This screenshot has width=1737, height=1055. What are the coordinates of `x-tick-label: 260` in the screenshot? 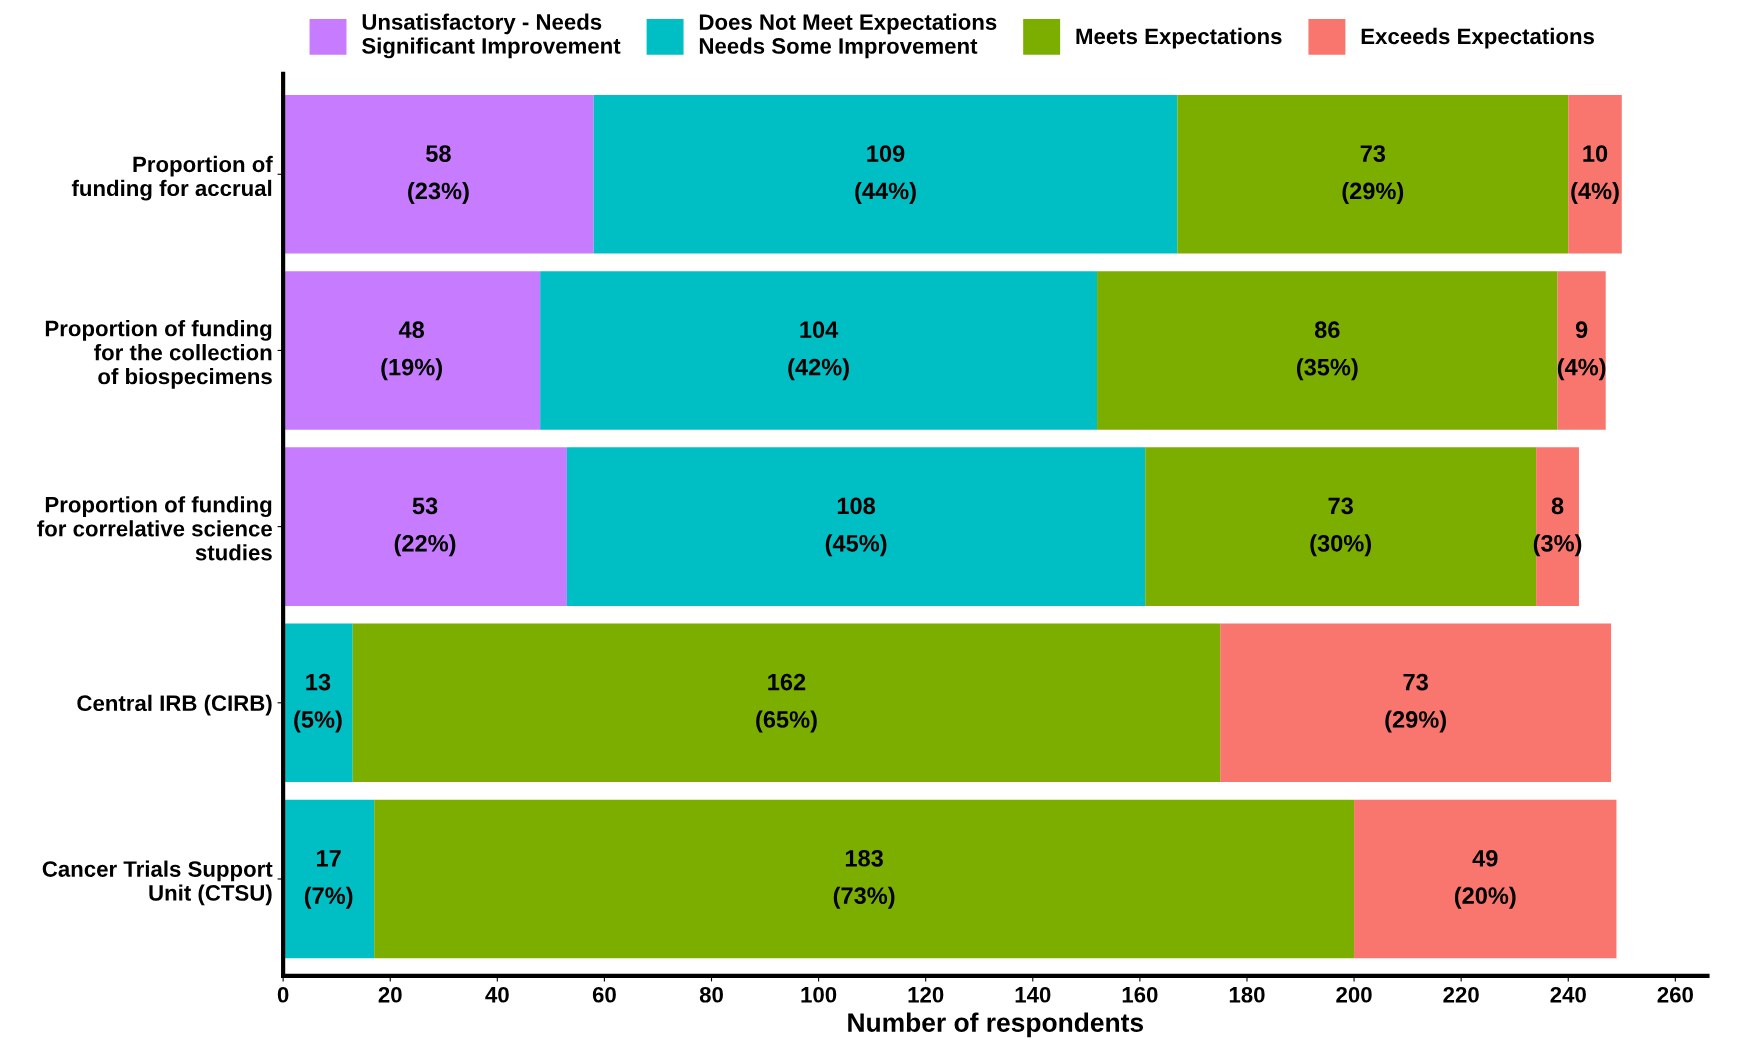 It's located at (1675, 994).